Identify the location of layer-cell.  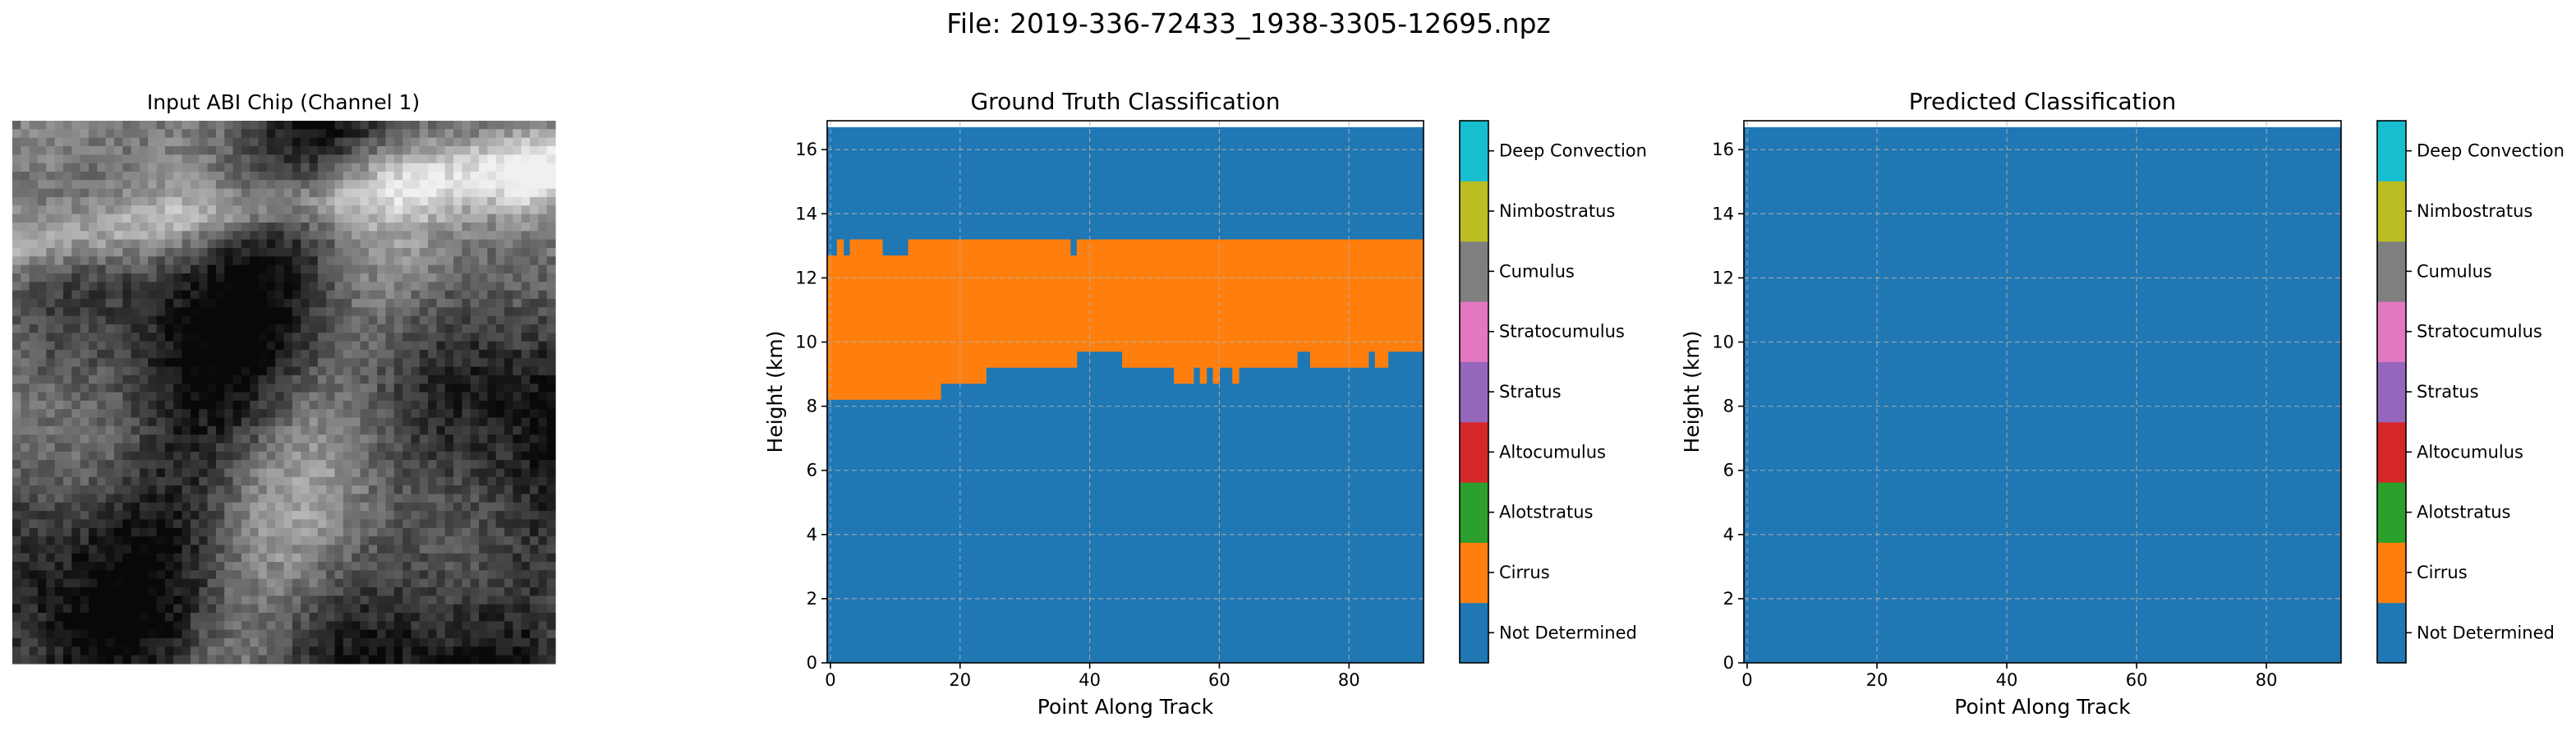
(866, 319).